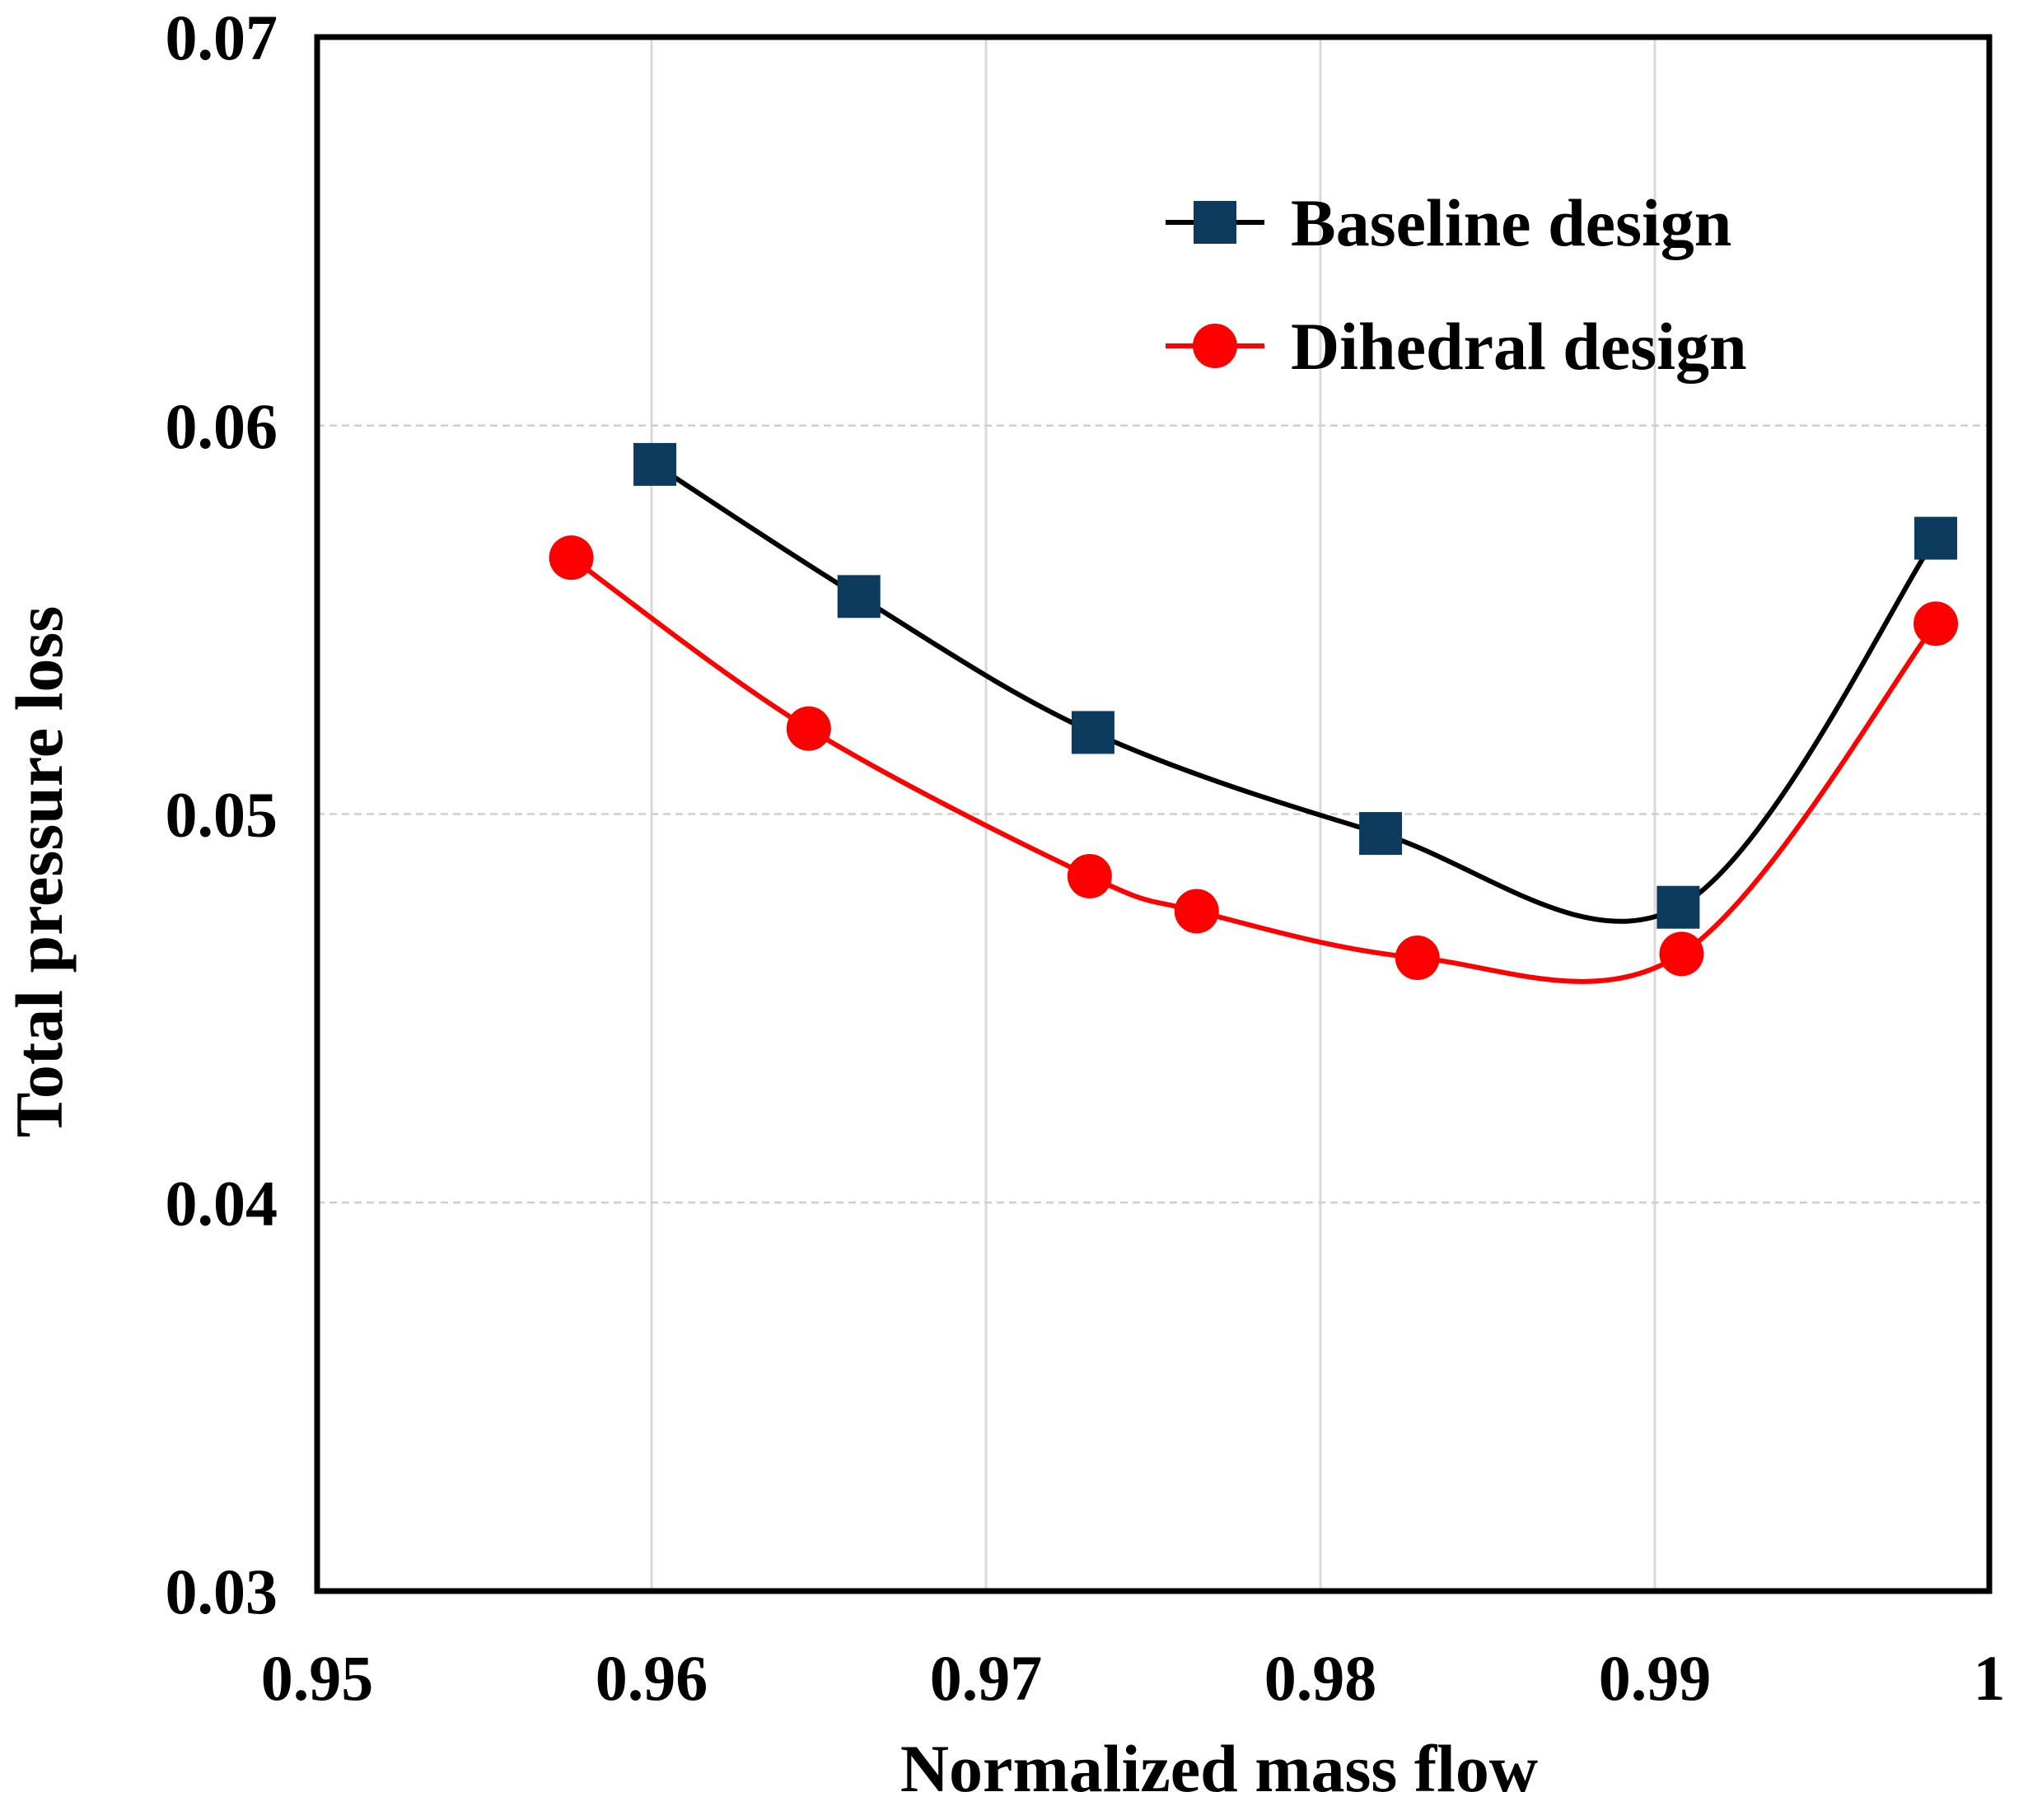 The image size is (2028, 1820). I want to click on x-tick-label: 0.95, so click(318, 1678).